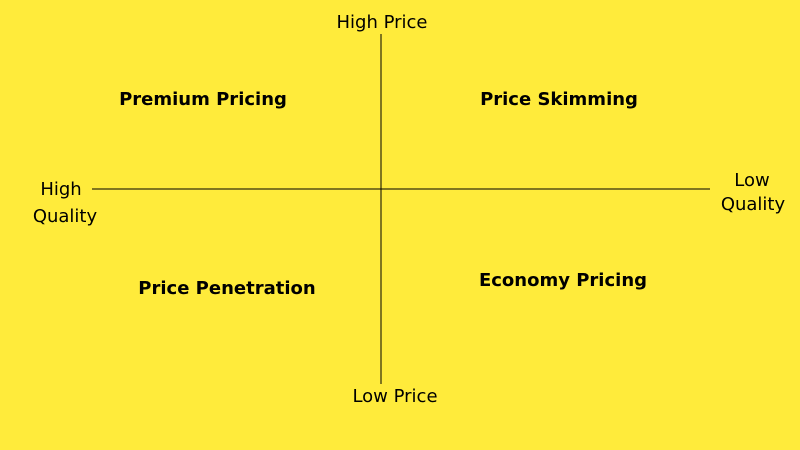 This screenshot has height=450, width=800. What do you see at coordinates (751, 180) in the screenshot?
I see `axis-label-right: Low` at bounding box center [751, 180].